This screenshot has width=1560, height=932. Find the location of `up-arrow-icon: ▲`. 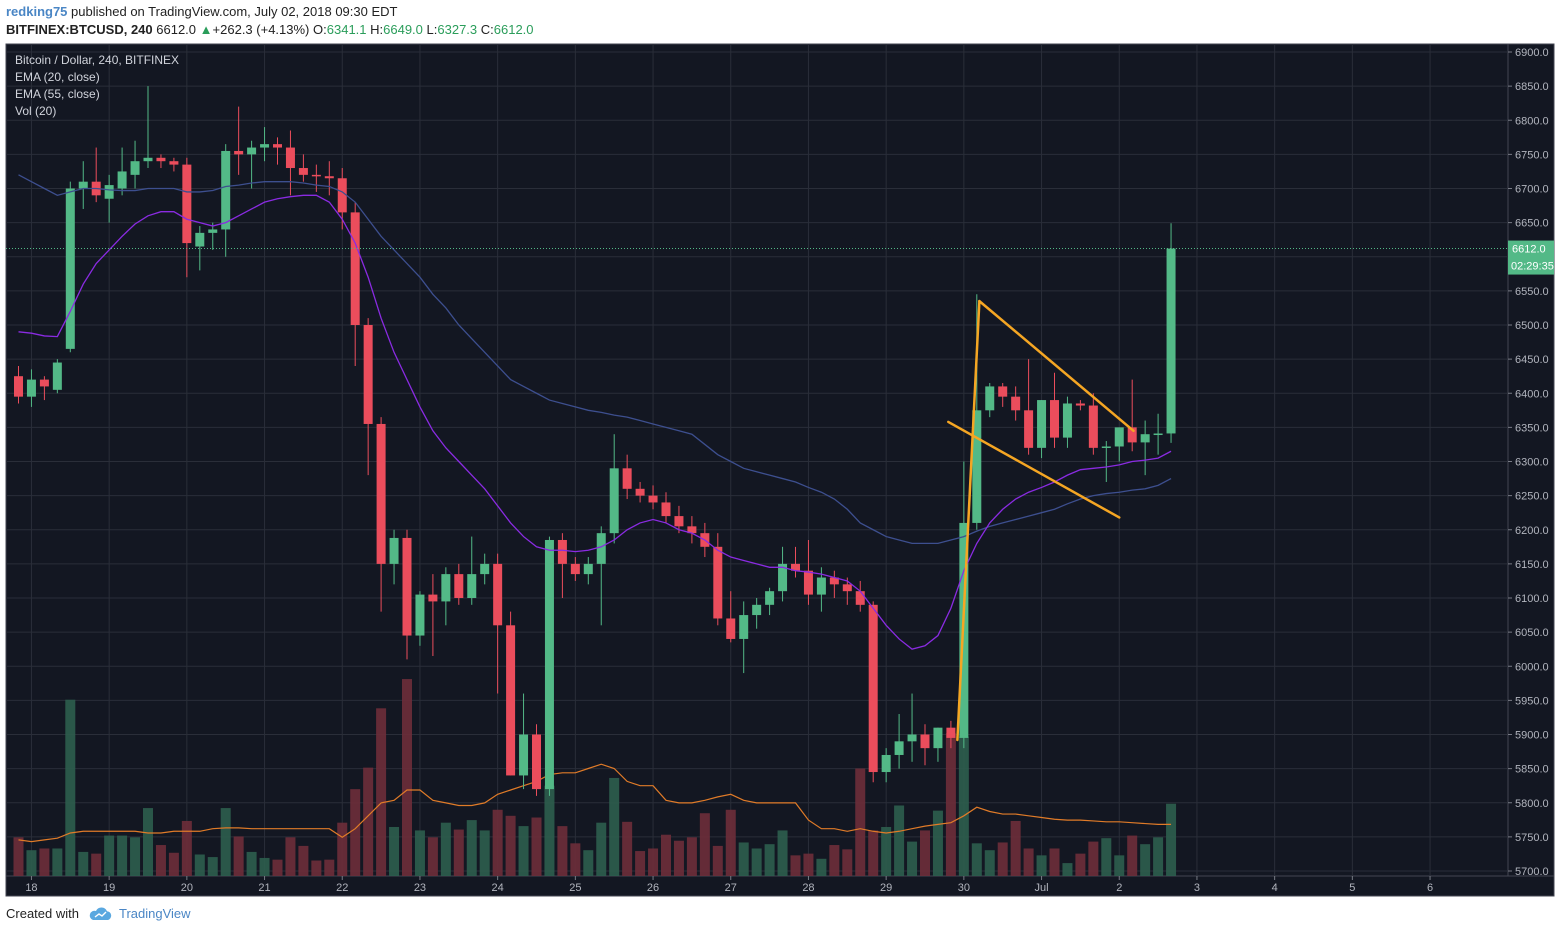

up-arrow-icon: ▲ is located at coordinates (206, 29).